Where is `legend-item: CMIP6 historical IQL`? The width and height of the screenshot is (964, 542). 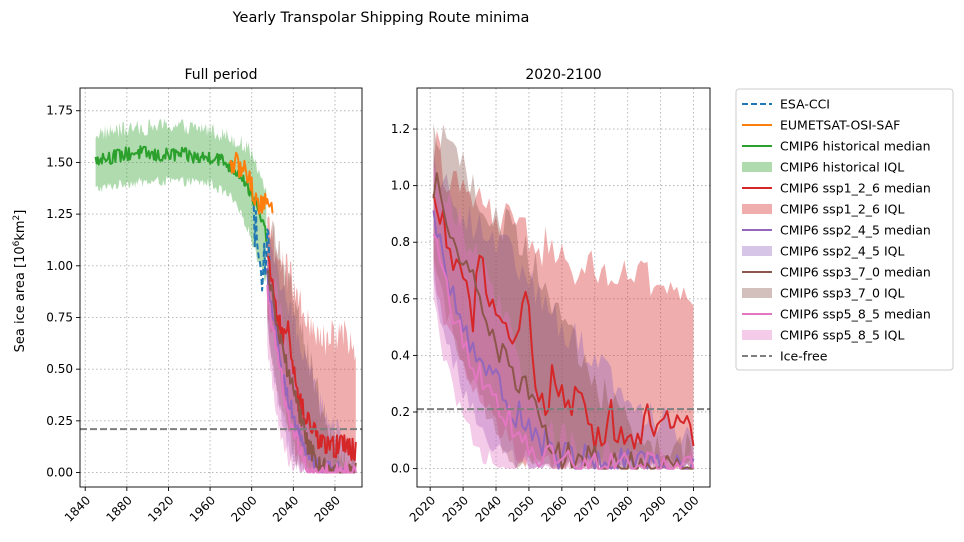 legend-item: CMIP6 historical IQL is located at coordinates (823, 167).